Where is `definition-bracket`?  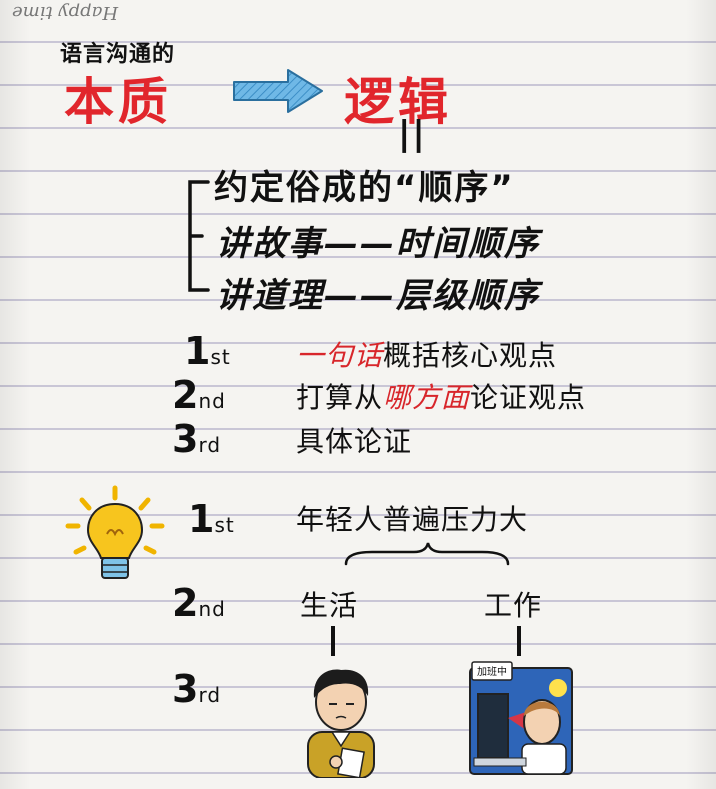 definition-bracket is located at coordinates (199, 236).